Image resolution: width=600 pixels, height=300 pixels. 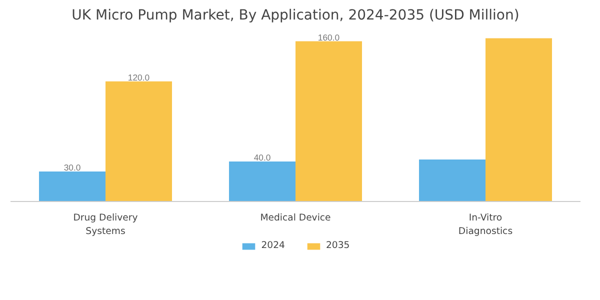 What do you see at coordinates (72, 167) in the screenshot?
I see `data-label: 30.0` at bounding box center [72, 167].